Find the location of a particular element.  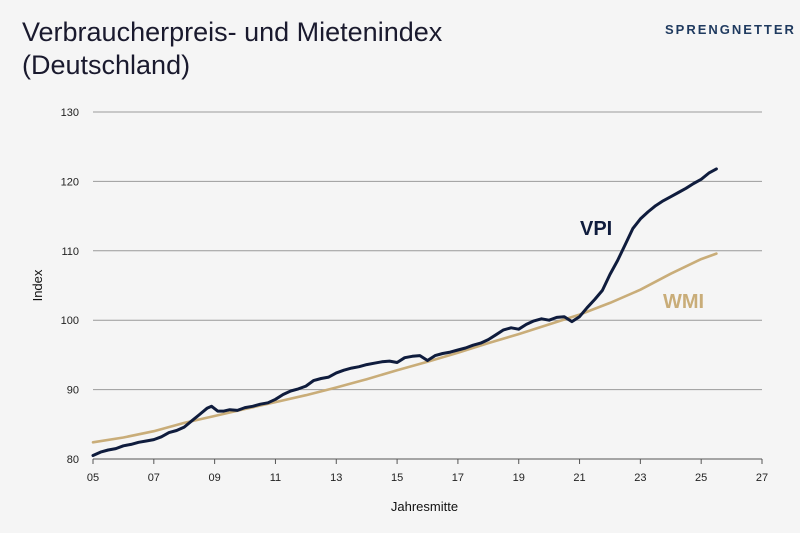

y-tick-label: 110 is located at coordinates (70, 252).